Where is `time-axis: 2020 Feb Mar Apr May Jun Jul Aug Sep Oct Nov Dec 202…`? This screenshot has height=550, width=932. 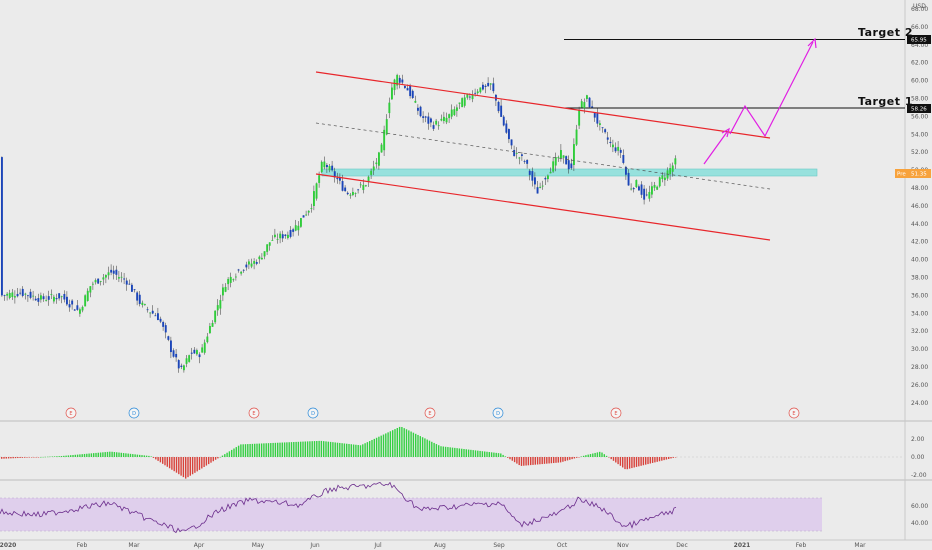 time-axis: 2020 Feb Mar Apr May Jun Jul Aug Sep Oct Nov Dec 202… is located at coordinates (433, 545).